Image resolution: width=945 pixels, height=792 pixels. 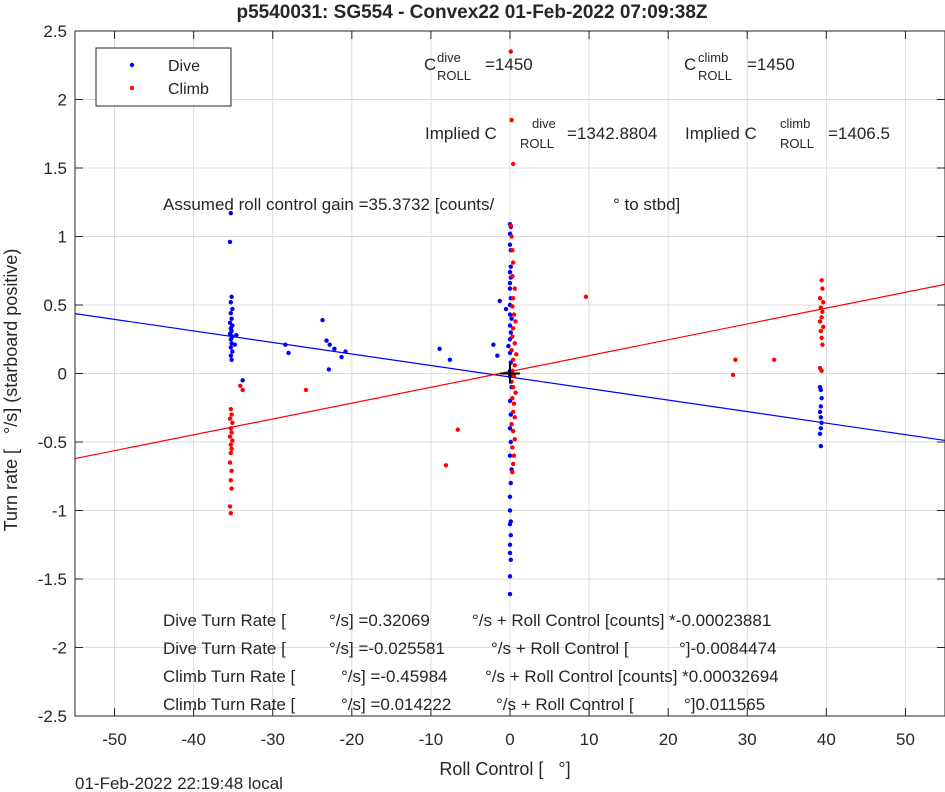 What do you see at coordinates (795, 123) in the screenshot?
I see `implied-climb-sup: climb` at bounding box center [795, 123].